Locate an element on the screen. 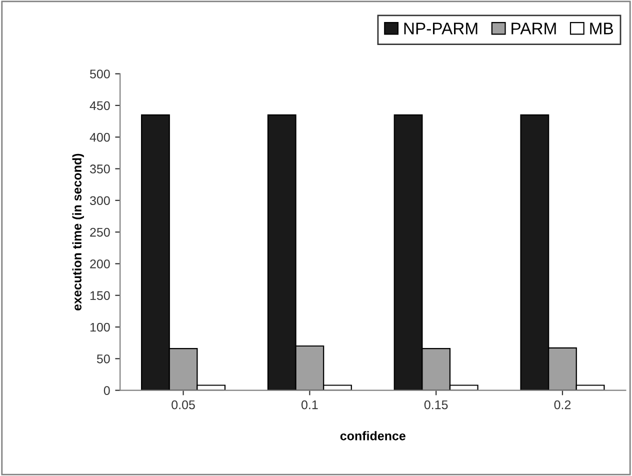 Image resolution: width=632 pixels, height=476 pixels. legend-label: MB is located at coordinates (601, 28).